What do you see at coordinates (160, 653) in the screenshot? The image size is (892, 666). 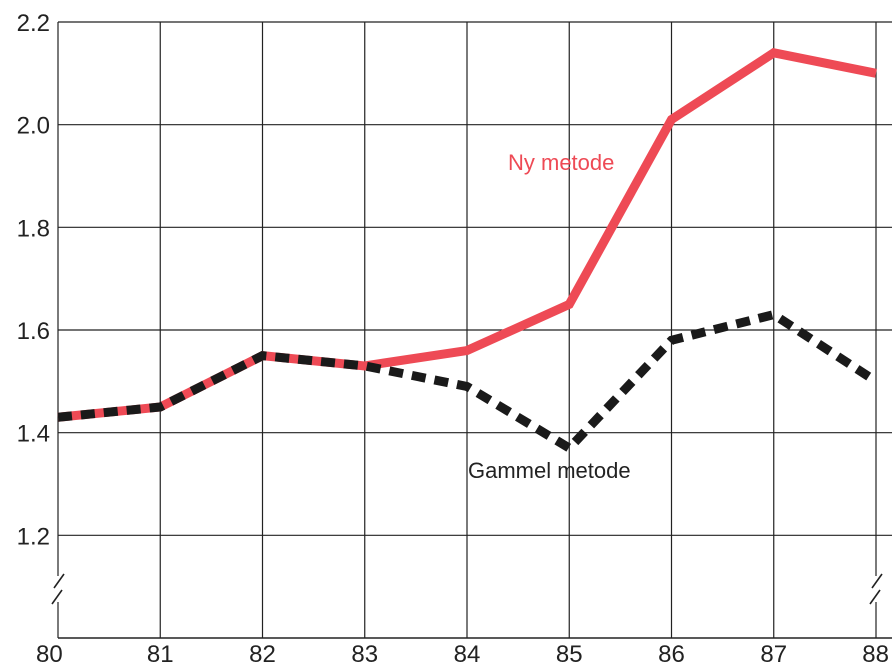 I see `x-tick-label-81: 81` at bounding box center [160, 653].